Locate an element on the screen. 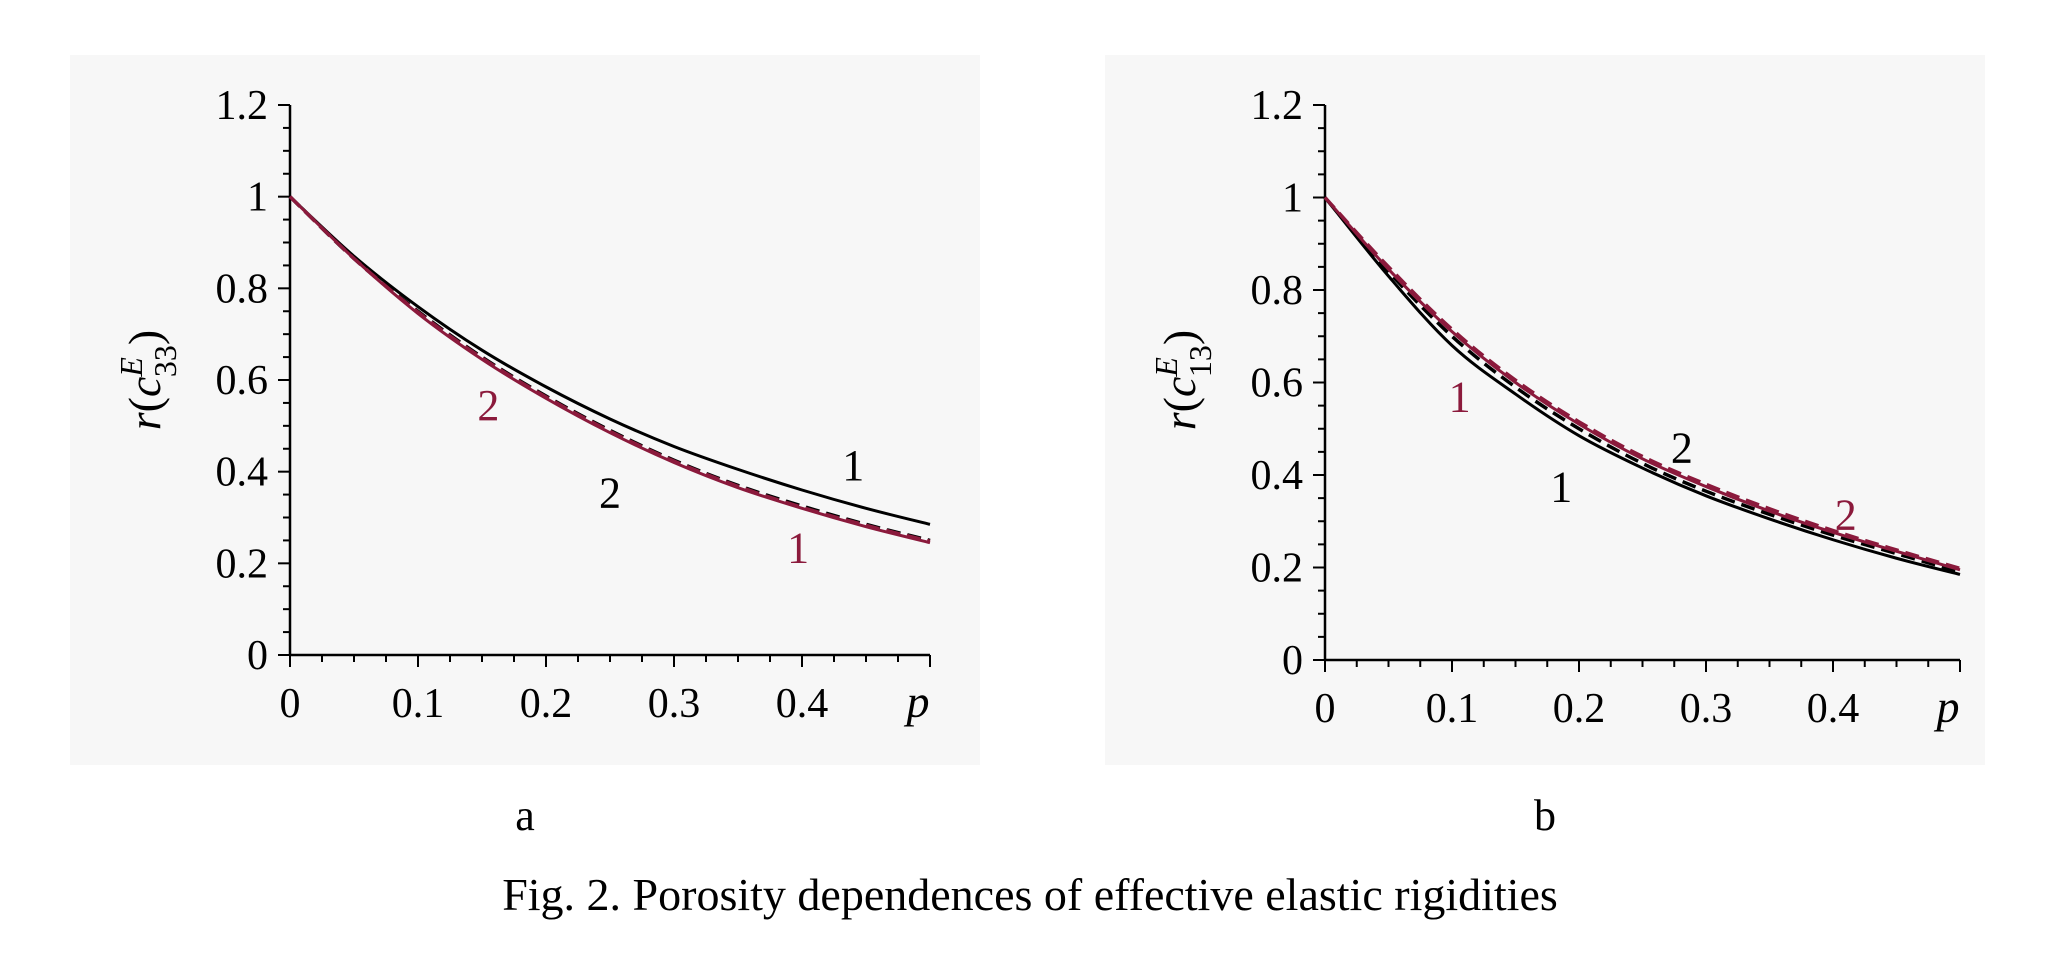 This screenshot has width=2060, height=978. chart-b-series-black-solid is located at coordinates (1642, 386).